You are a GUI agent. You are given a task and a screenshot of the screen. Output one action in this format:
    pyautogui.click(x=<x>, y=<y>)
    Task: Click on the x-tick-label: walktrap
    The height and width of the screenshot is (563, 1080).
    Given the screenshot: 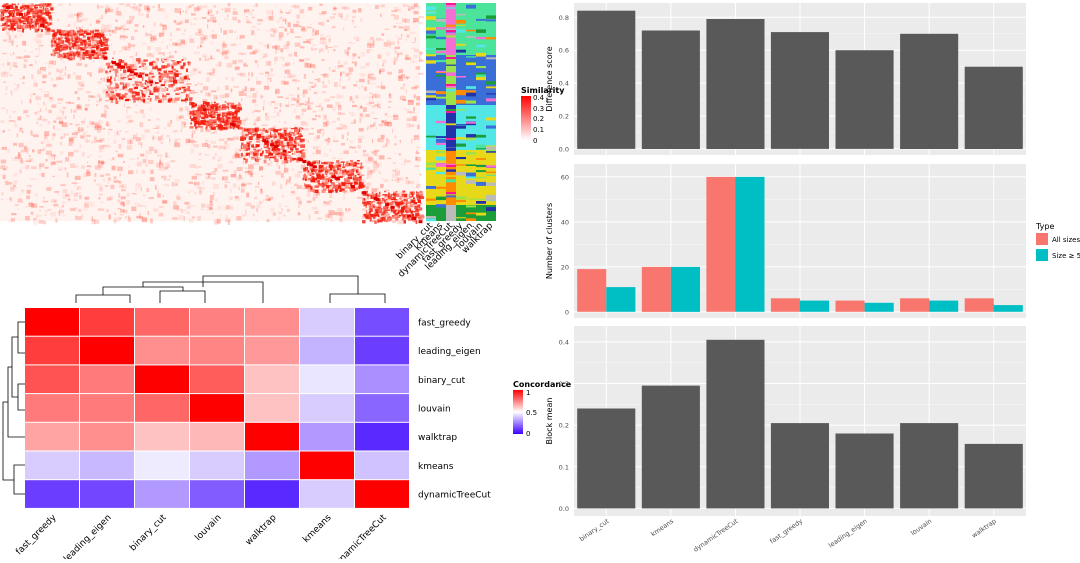 What is the action you would take?
    pyautogui.click(x=984, y=528)
    